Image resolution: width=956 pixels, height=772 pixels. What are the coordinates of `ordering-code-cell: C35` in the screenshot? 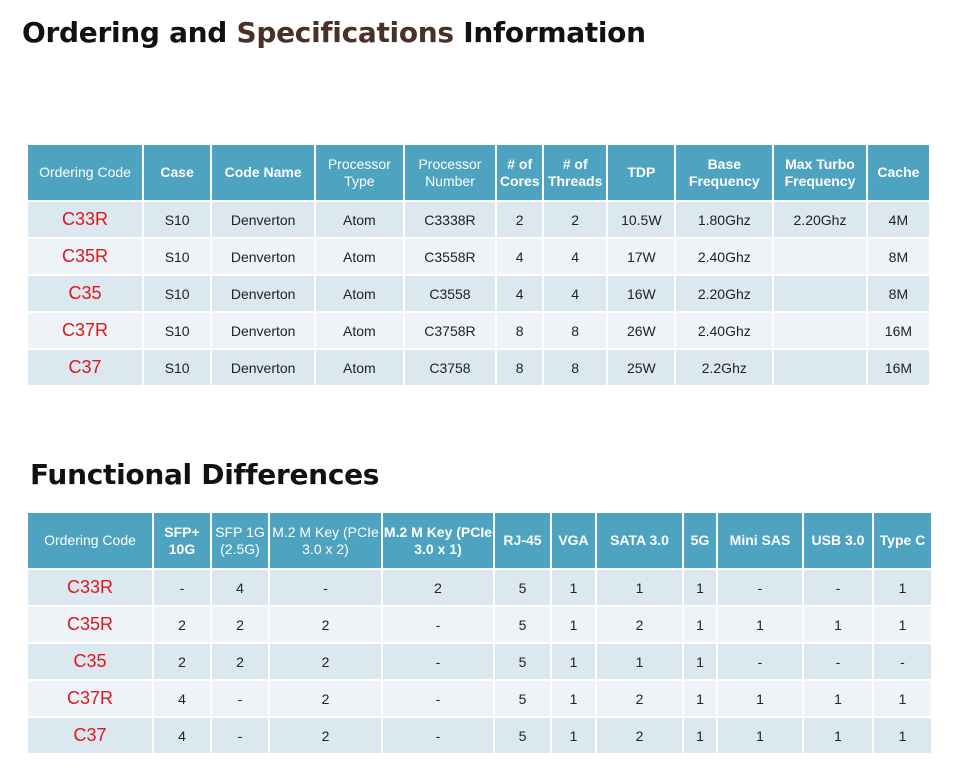 It's located at (85, 293).